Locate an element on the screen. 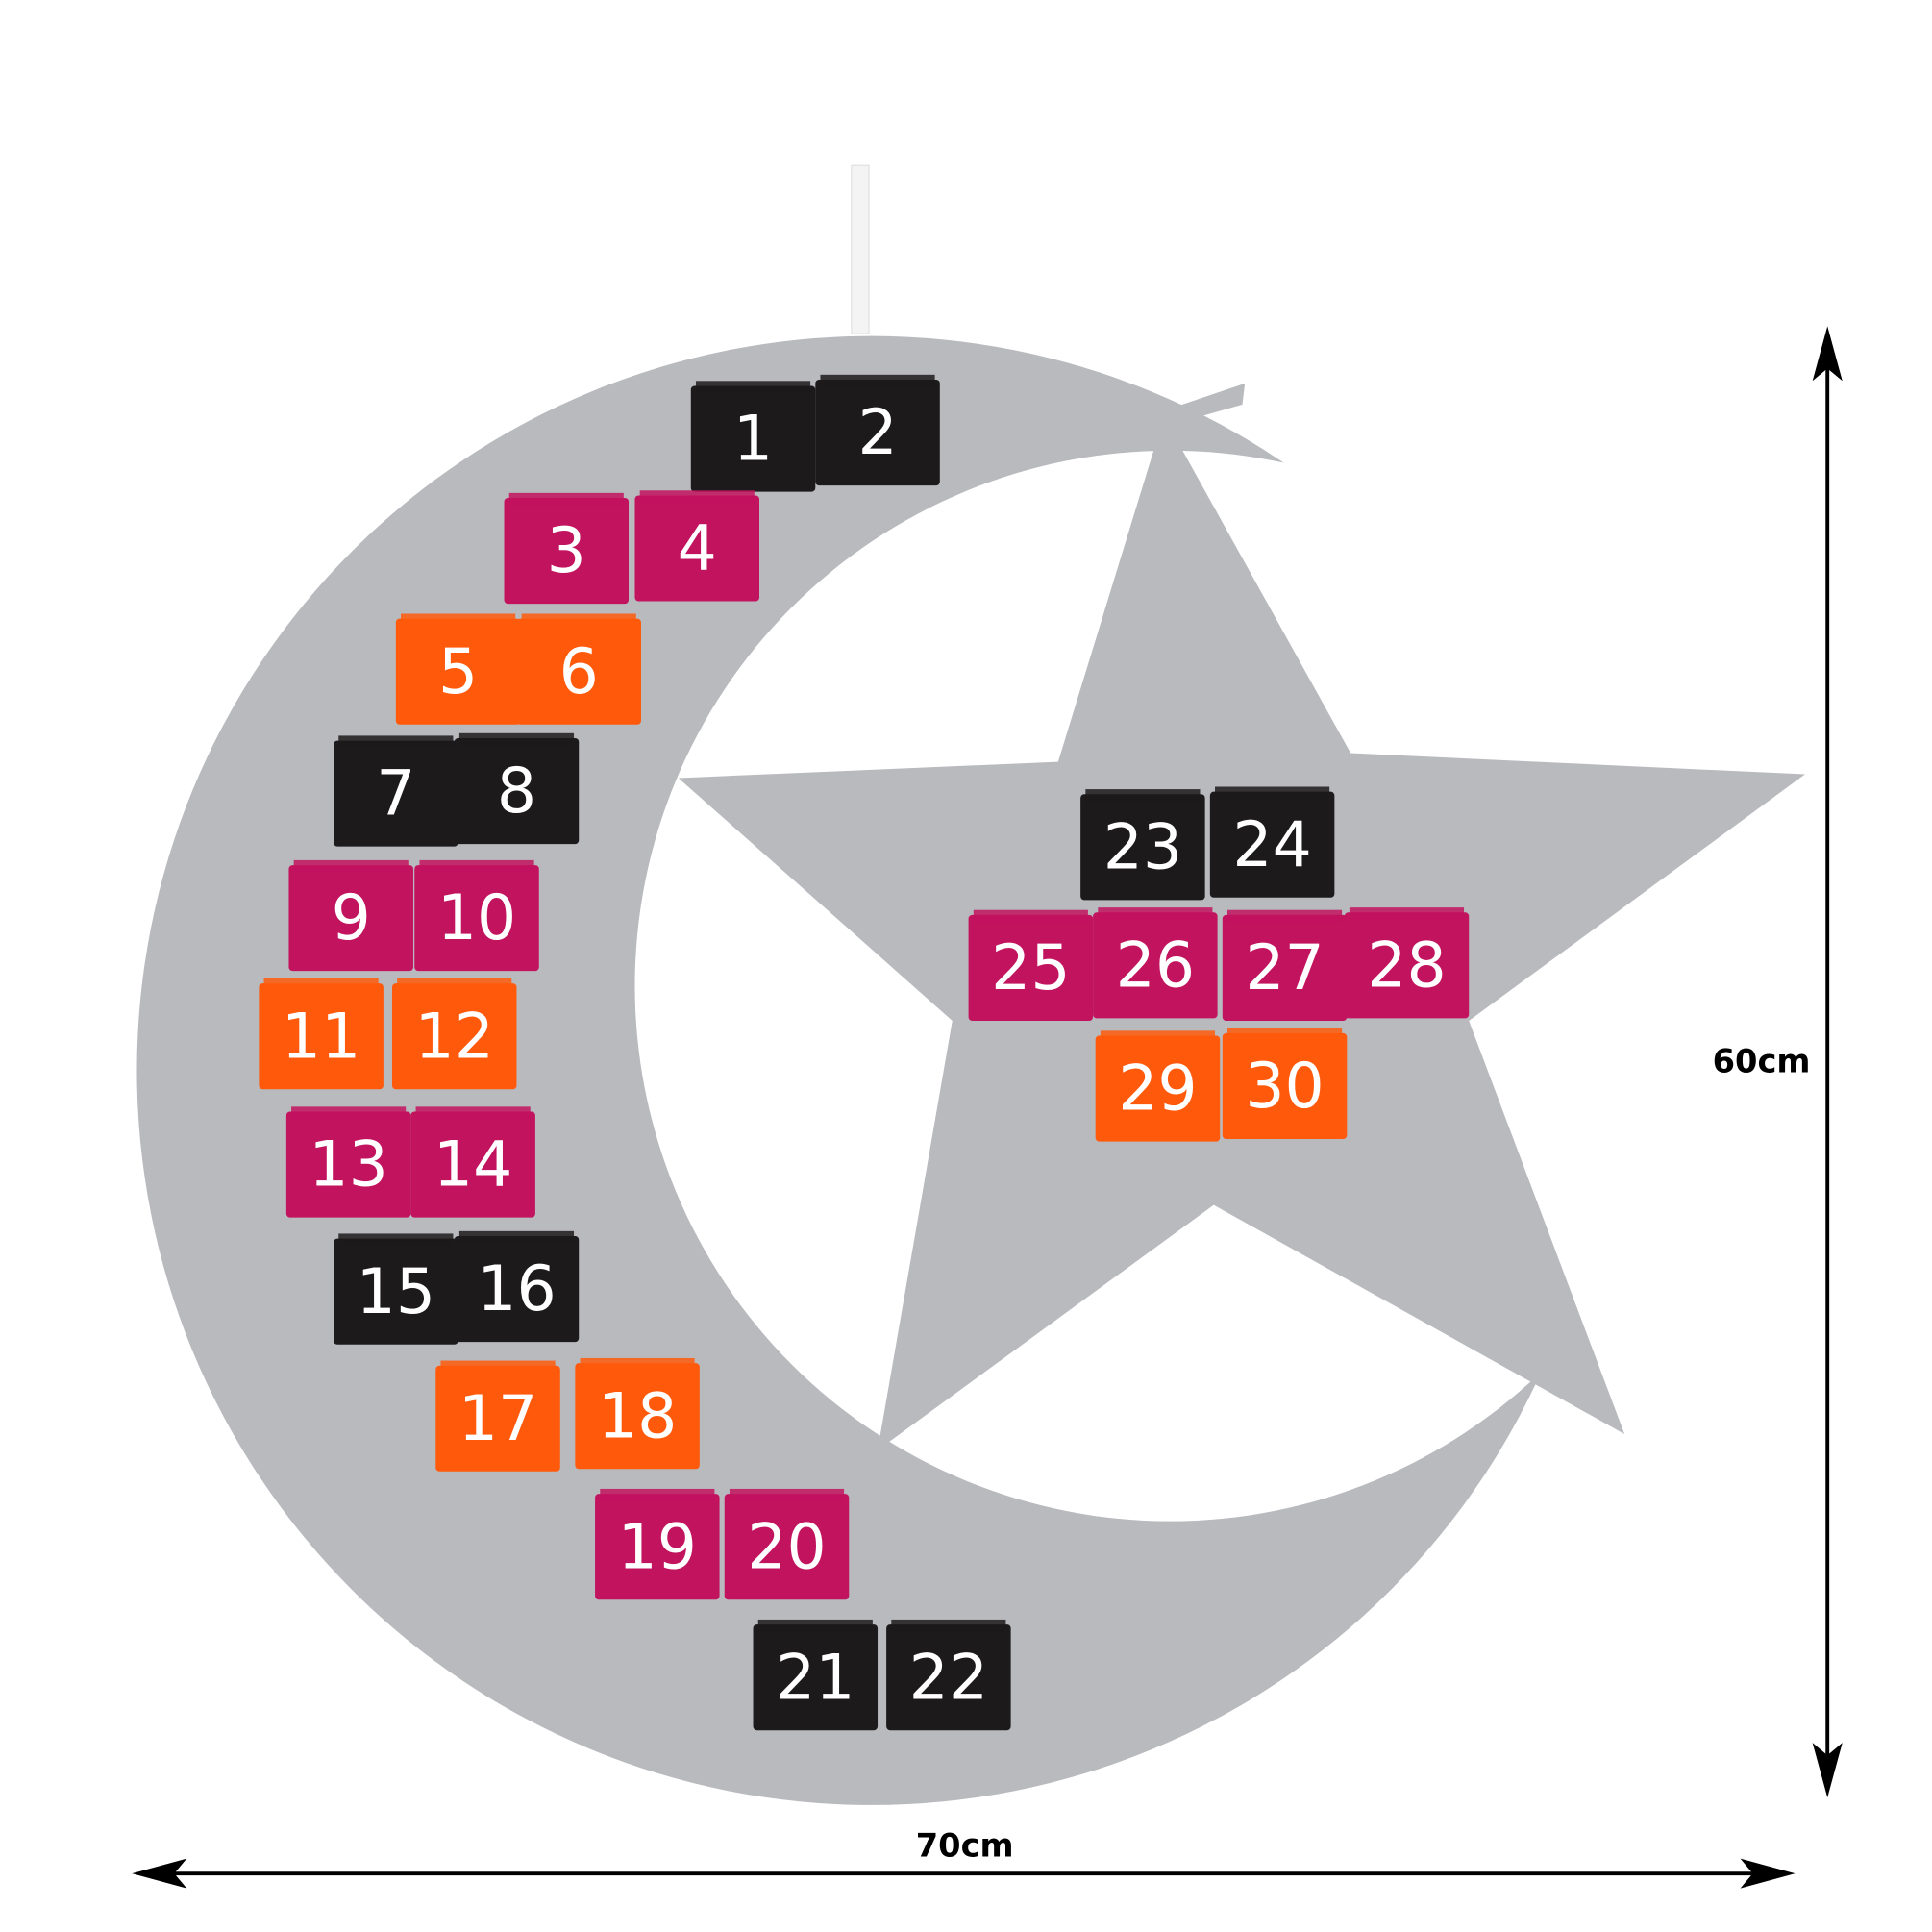 This screenshot has width=1932, height=1932. pocket-number: 20 is located at coordinates (786, 1547).